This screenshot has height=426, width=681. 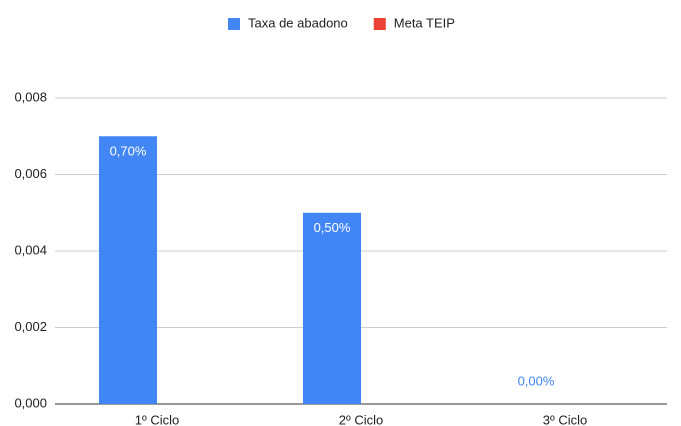 I want to click on legend-label: Meta TEIP, so click(x=424, y=22).